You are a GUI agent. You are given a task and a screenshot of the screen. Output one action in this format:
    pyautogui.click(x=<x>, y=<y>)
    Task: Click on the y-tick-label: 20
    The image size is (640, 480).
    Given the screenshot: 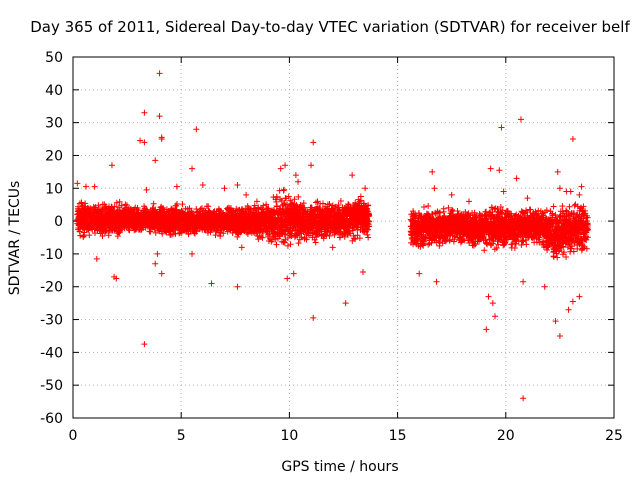 What is the action you would take?
    pyautogui.click(x=54, y=156)
    